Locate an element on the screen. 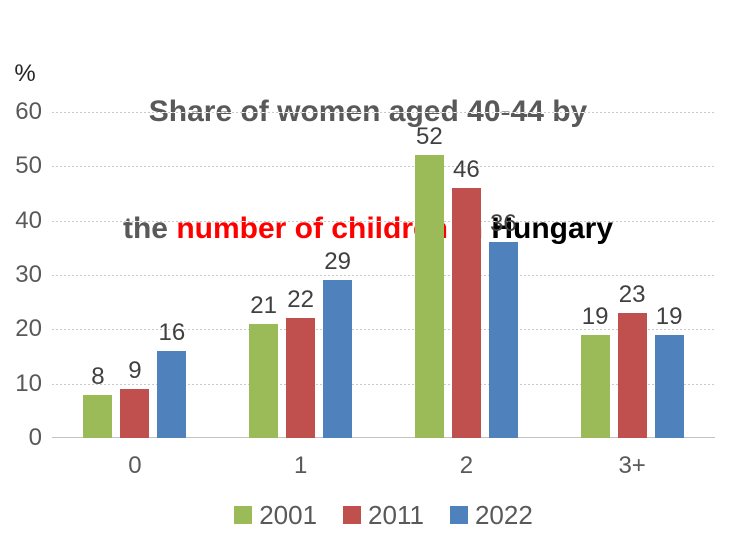 The width and height of the screenshot is (736, 538). y-axis-tick-10: 10 is located at coordinates (28, 383).